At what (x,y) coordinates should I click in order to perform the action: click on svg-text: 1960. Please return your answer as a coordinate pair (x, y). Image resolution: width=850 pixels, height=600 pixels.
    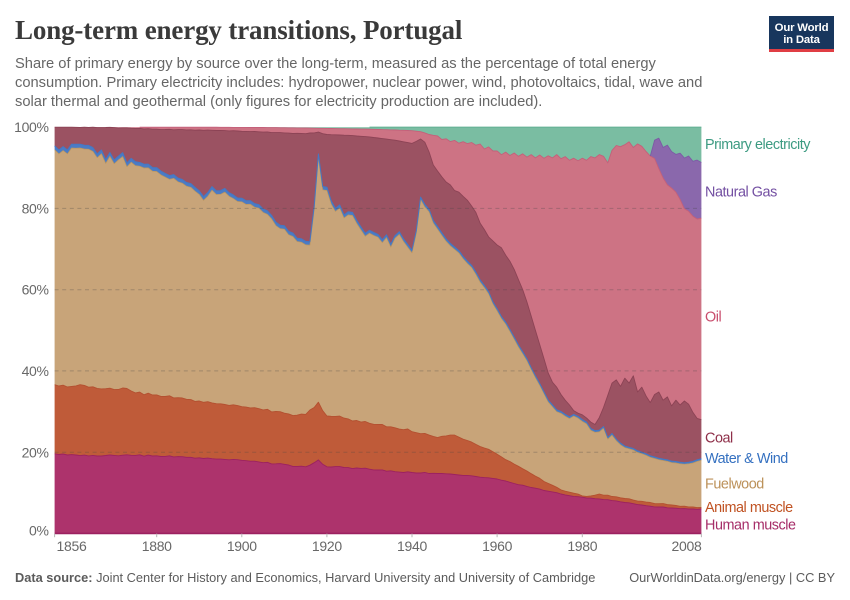
    Looking at the image, I should click on (497, 546).